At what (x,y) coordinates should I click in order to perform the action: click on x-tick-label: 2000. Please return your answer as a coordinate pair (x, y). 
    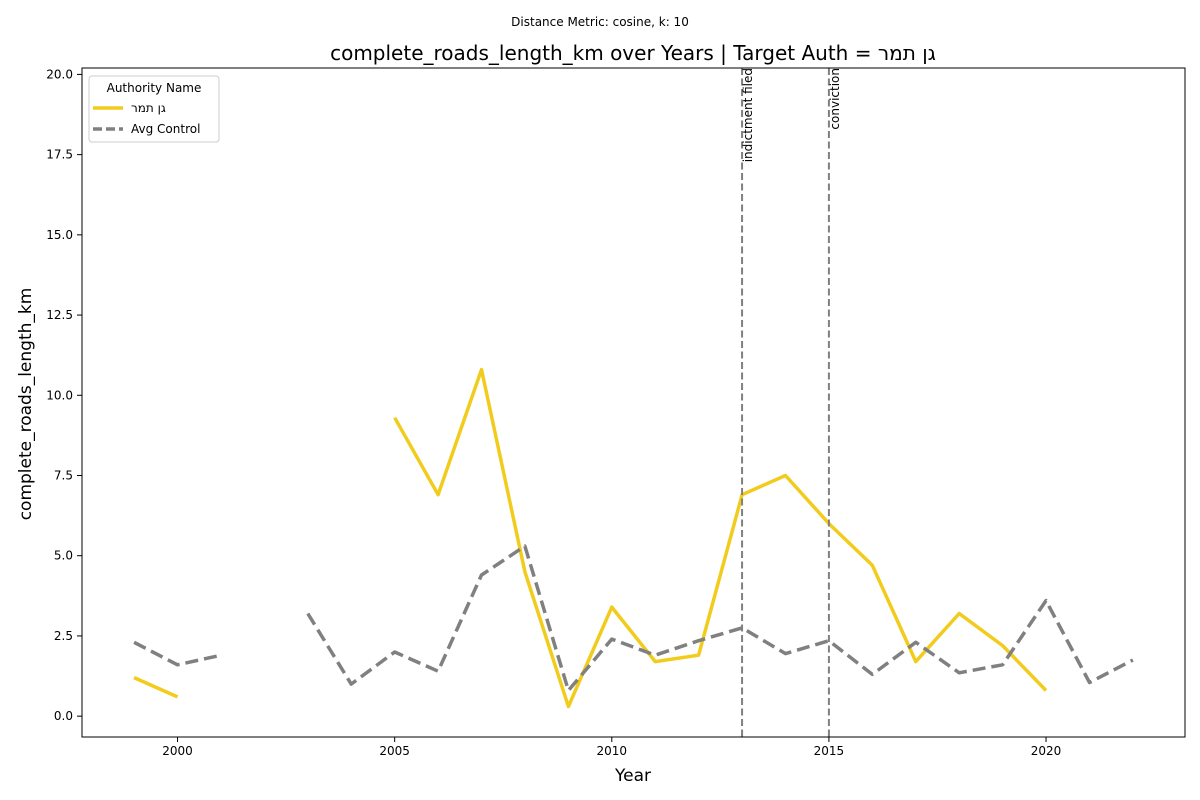
    Looking at the image, I should click on (177, 751).